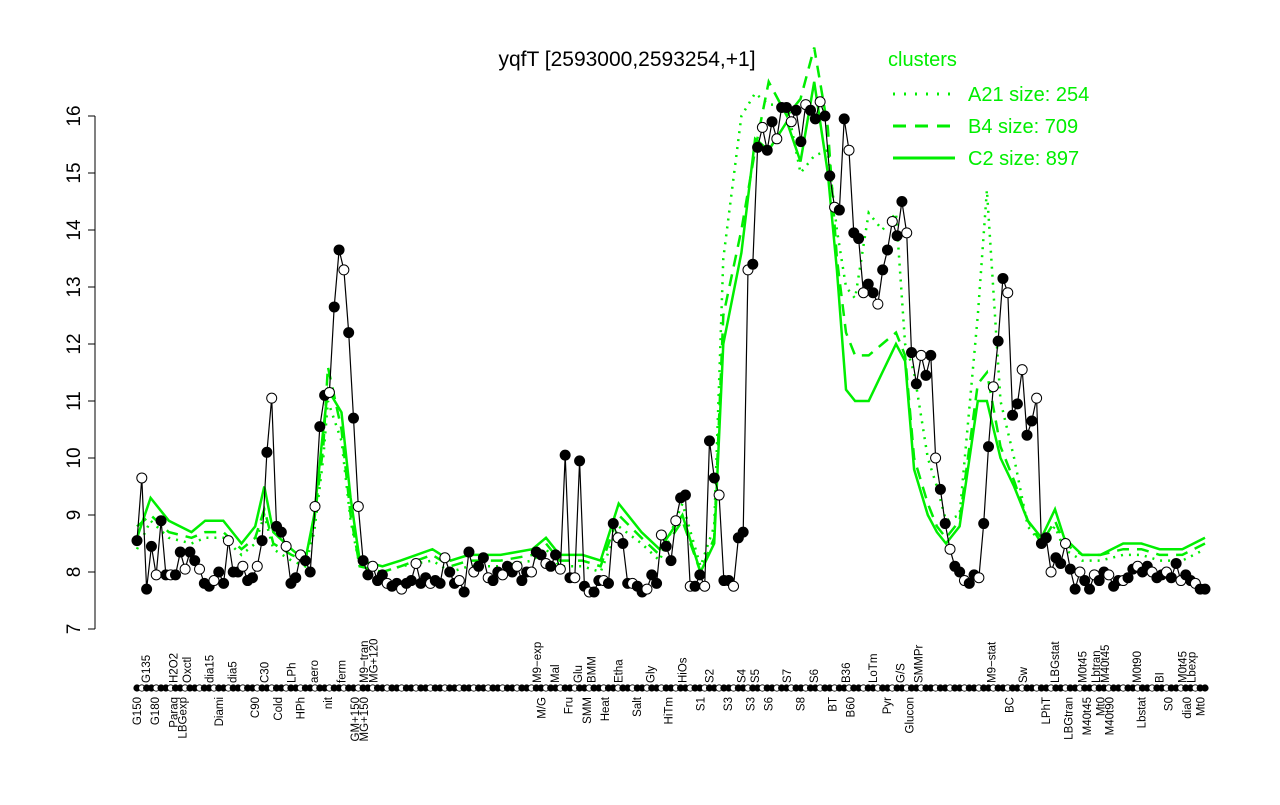  Describe the element at coordinates (888, 705) in the screenshot. I see `x-tick-label: Pyr` at that location.